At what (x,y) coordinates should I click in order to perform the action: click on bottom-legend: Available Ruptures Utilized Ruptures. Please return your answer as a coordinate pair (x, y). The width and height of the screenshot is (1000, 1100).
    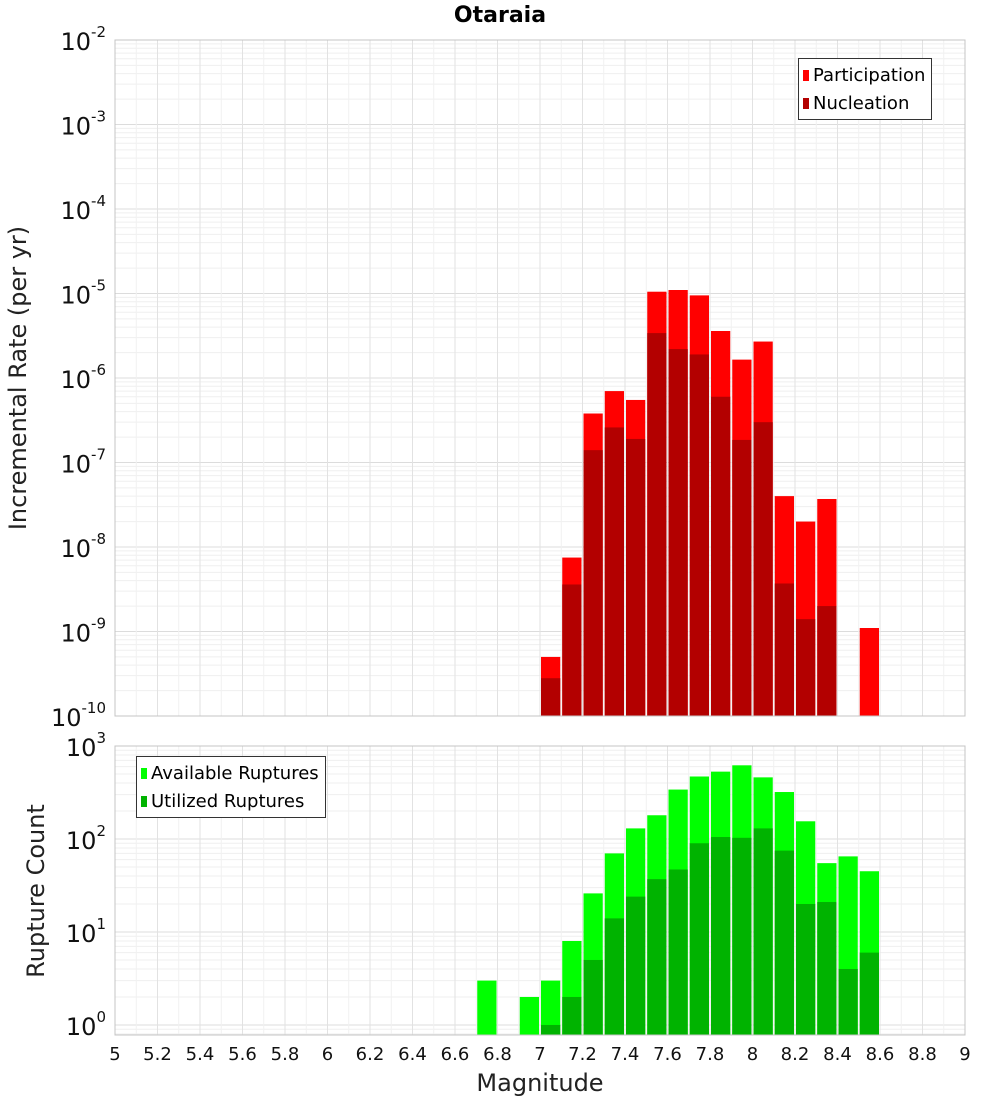
    Looking at the image, I should click on (231, 787).